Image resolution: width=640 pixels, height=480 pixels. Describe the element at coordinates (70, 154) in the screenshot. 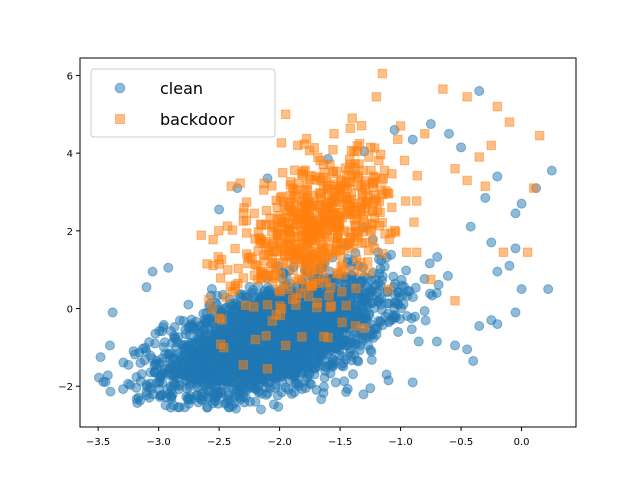

I see `y-tick-label: 4` at that location.